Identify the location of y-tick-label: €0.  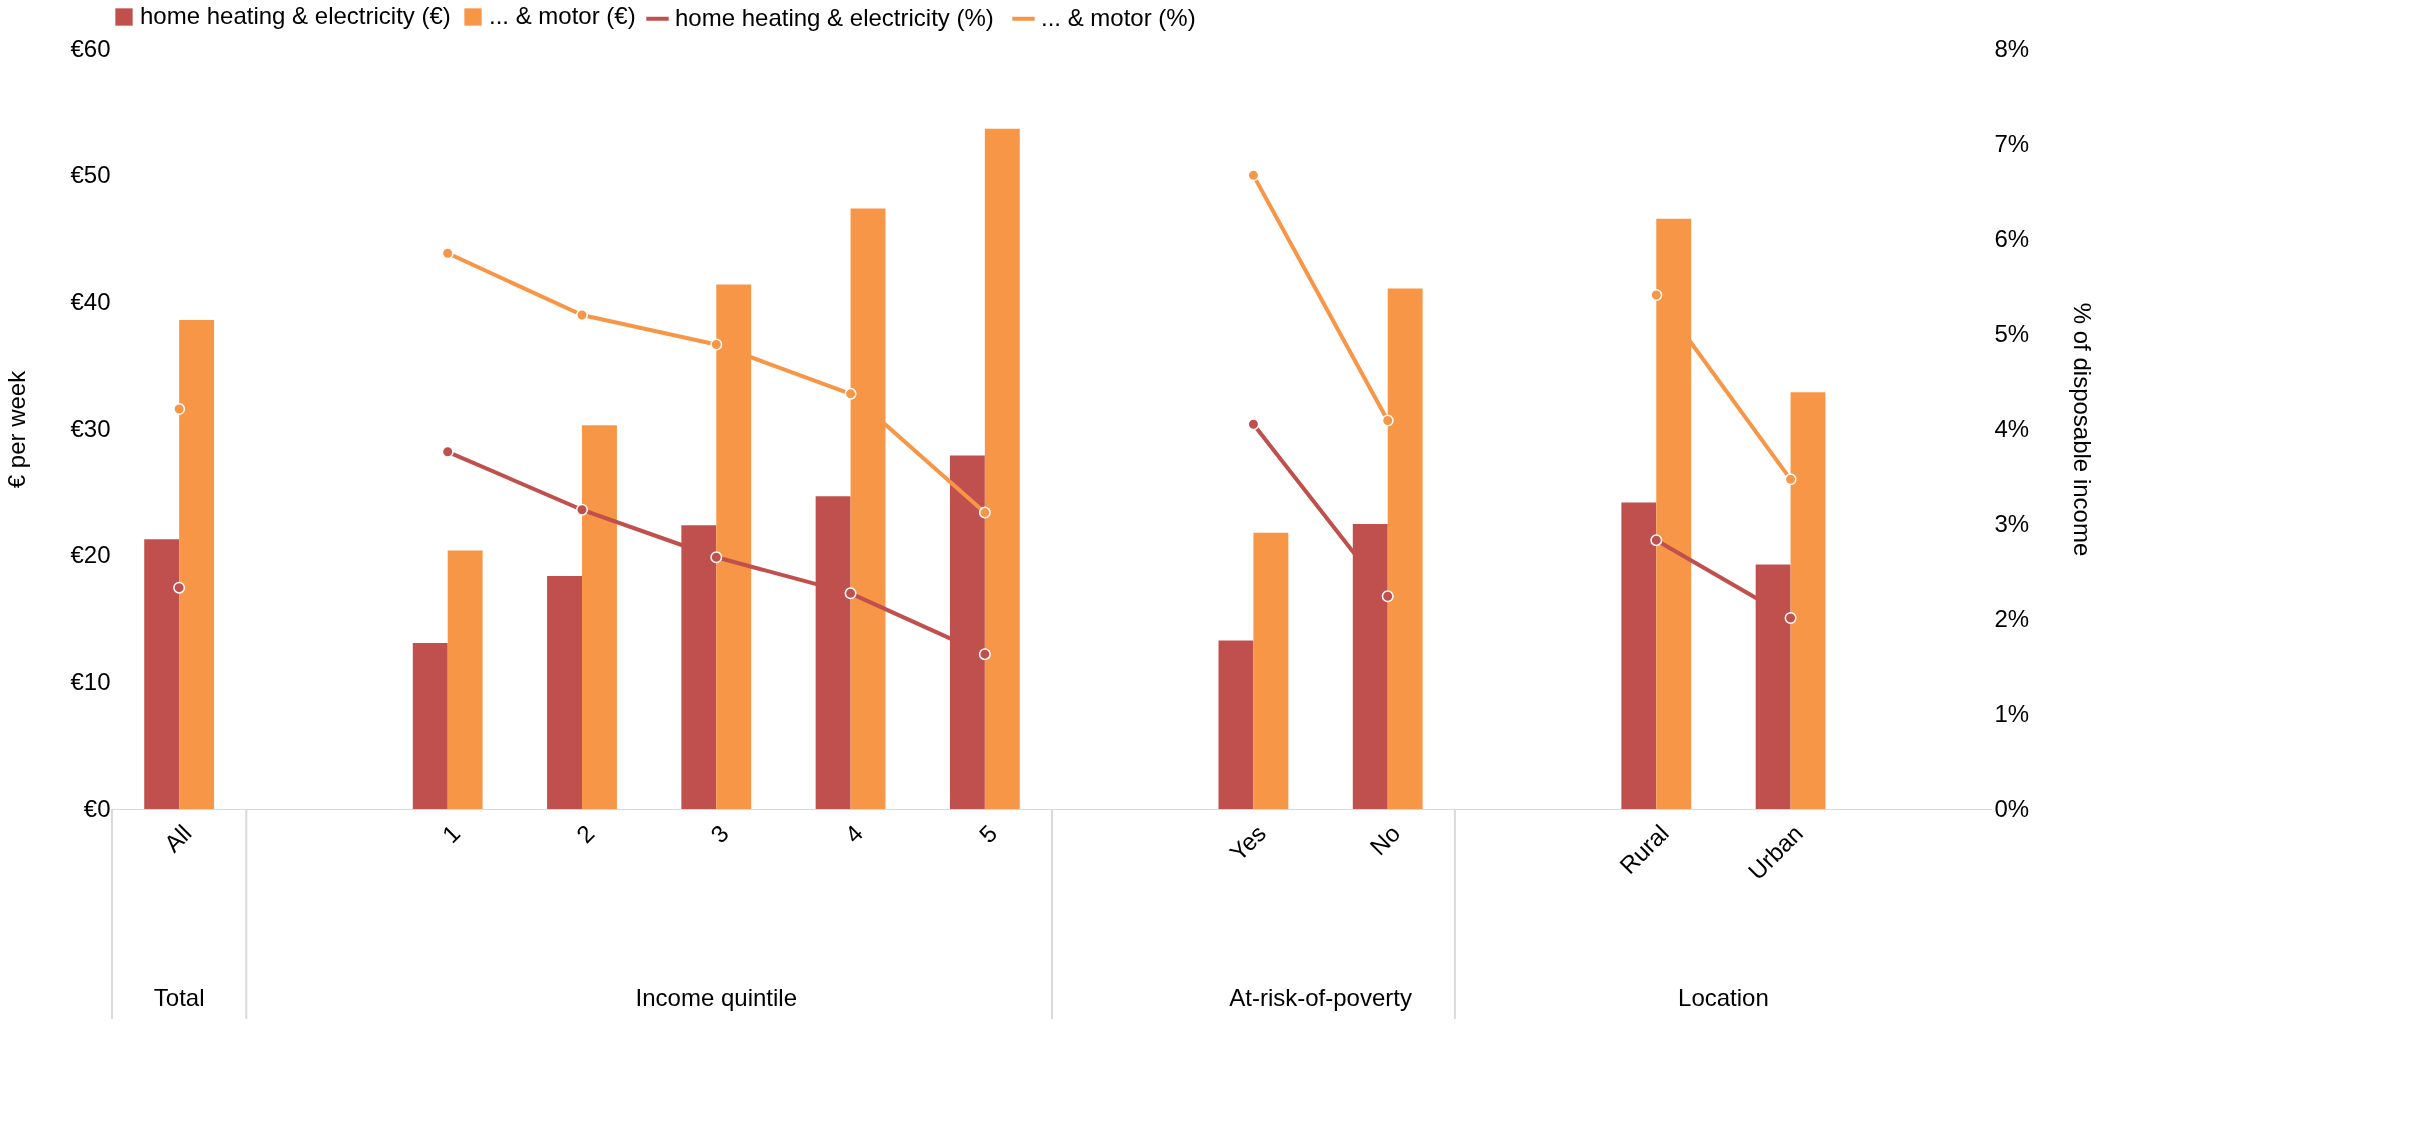
(97, 808).